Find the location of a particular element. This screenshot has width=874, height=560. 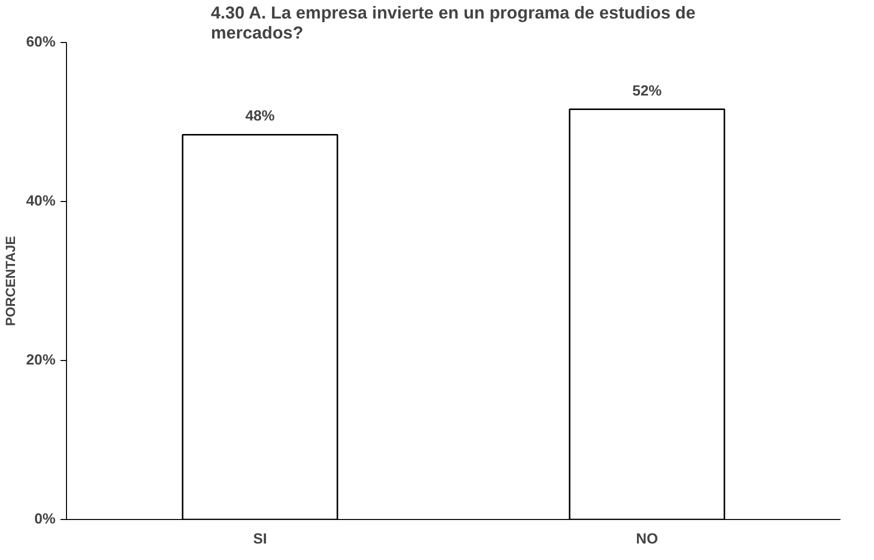

y-tick-label: 20% is located at coordinates (41, 360).